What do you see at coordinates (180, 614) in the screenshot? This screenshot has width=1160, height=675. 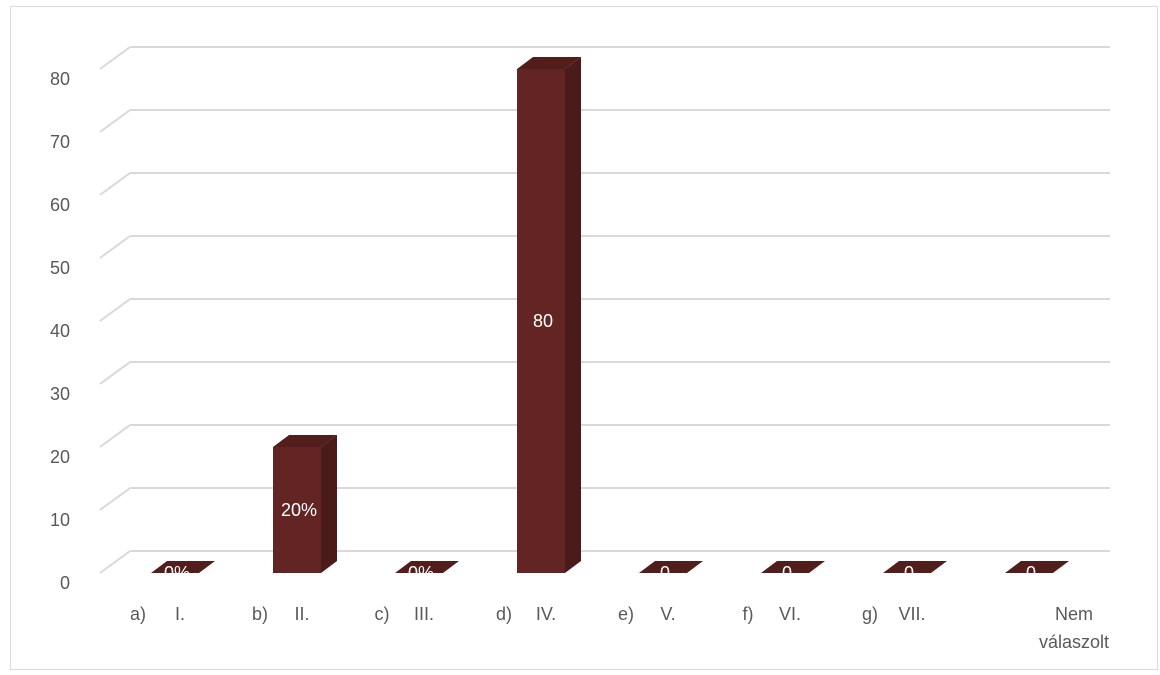 I see `x-tick-label: I.` at bounding box center [180, 614].